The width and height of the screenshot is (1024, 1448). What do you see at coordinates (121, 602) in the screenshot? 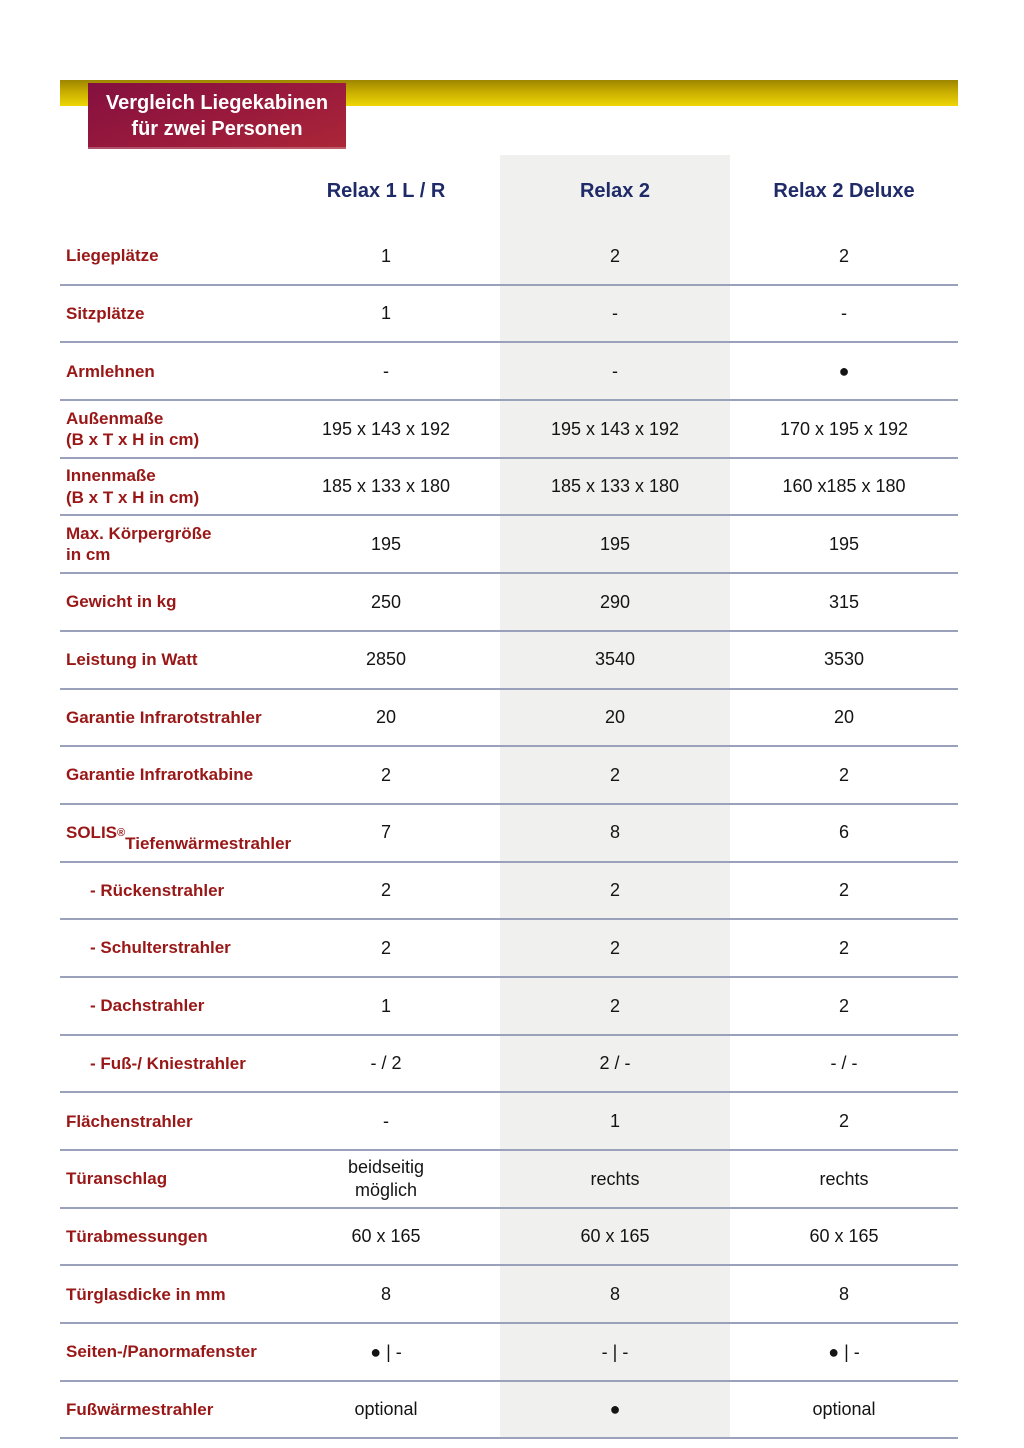
I see `row-label: Gewicht in kg` at bounding box center [121, 602].